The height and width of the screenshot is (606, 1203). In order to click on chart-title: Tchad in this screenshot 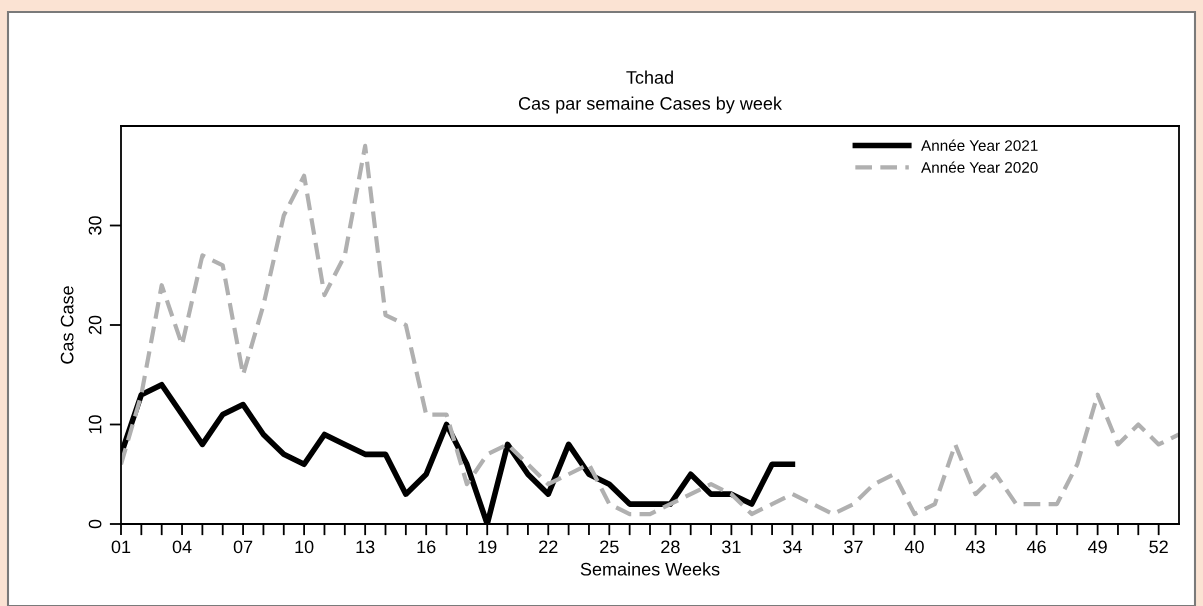, I will do `click(649, 77)`.